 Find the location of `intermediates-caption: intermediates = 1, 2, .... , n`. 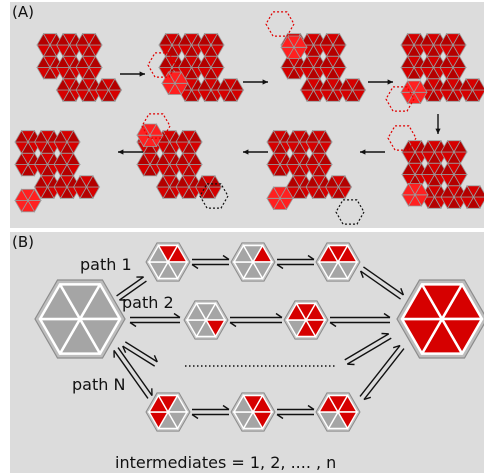

intermediates-caption: intermediates = 1, 2, .... , n is located at coordinates (225, 462).